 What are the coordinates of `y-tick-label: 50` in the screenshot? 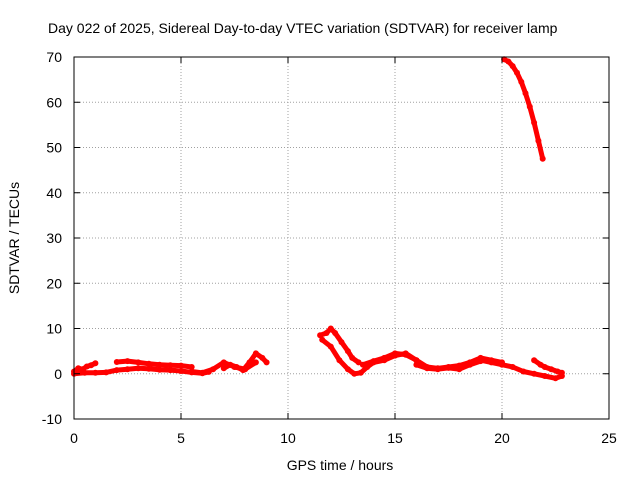 It's located at (54, 148).